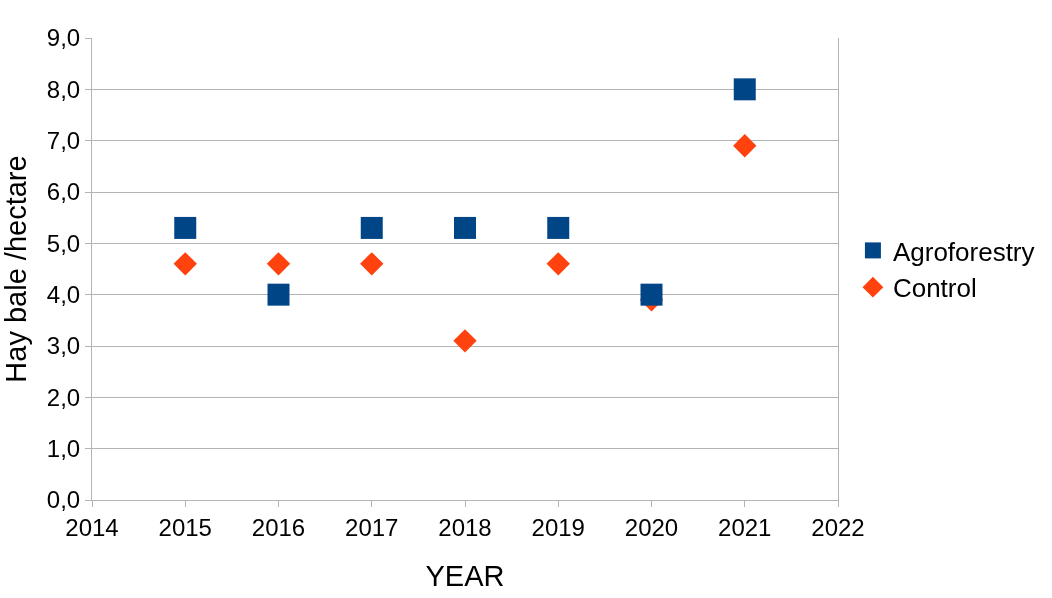 This screenshot has width=1052, height=598. What do you see at coordinates (63, 141) in the screenshot?
I see `y-tick-label: 7,0` at bounding box center [63, 141].